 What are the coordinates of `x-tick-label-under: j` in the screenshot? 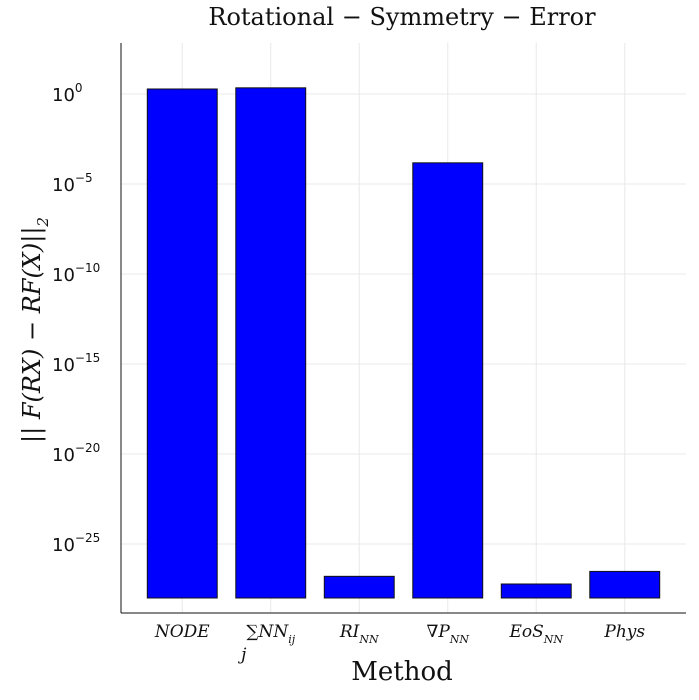 It's located at (242, 655).